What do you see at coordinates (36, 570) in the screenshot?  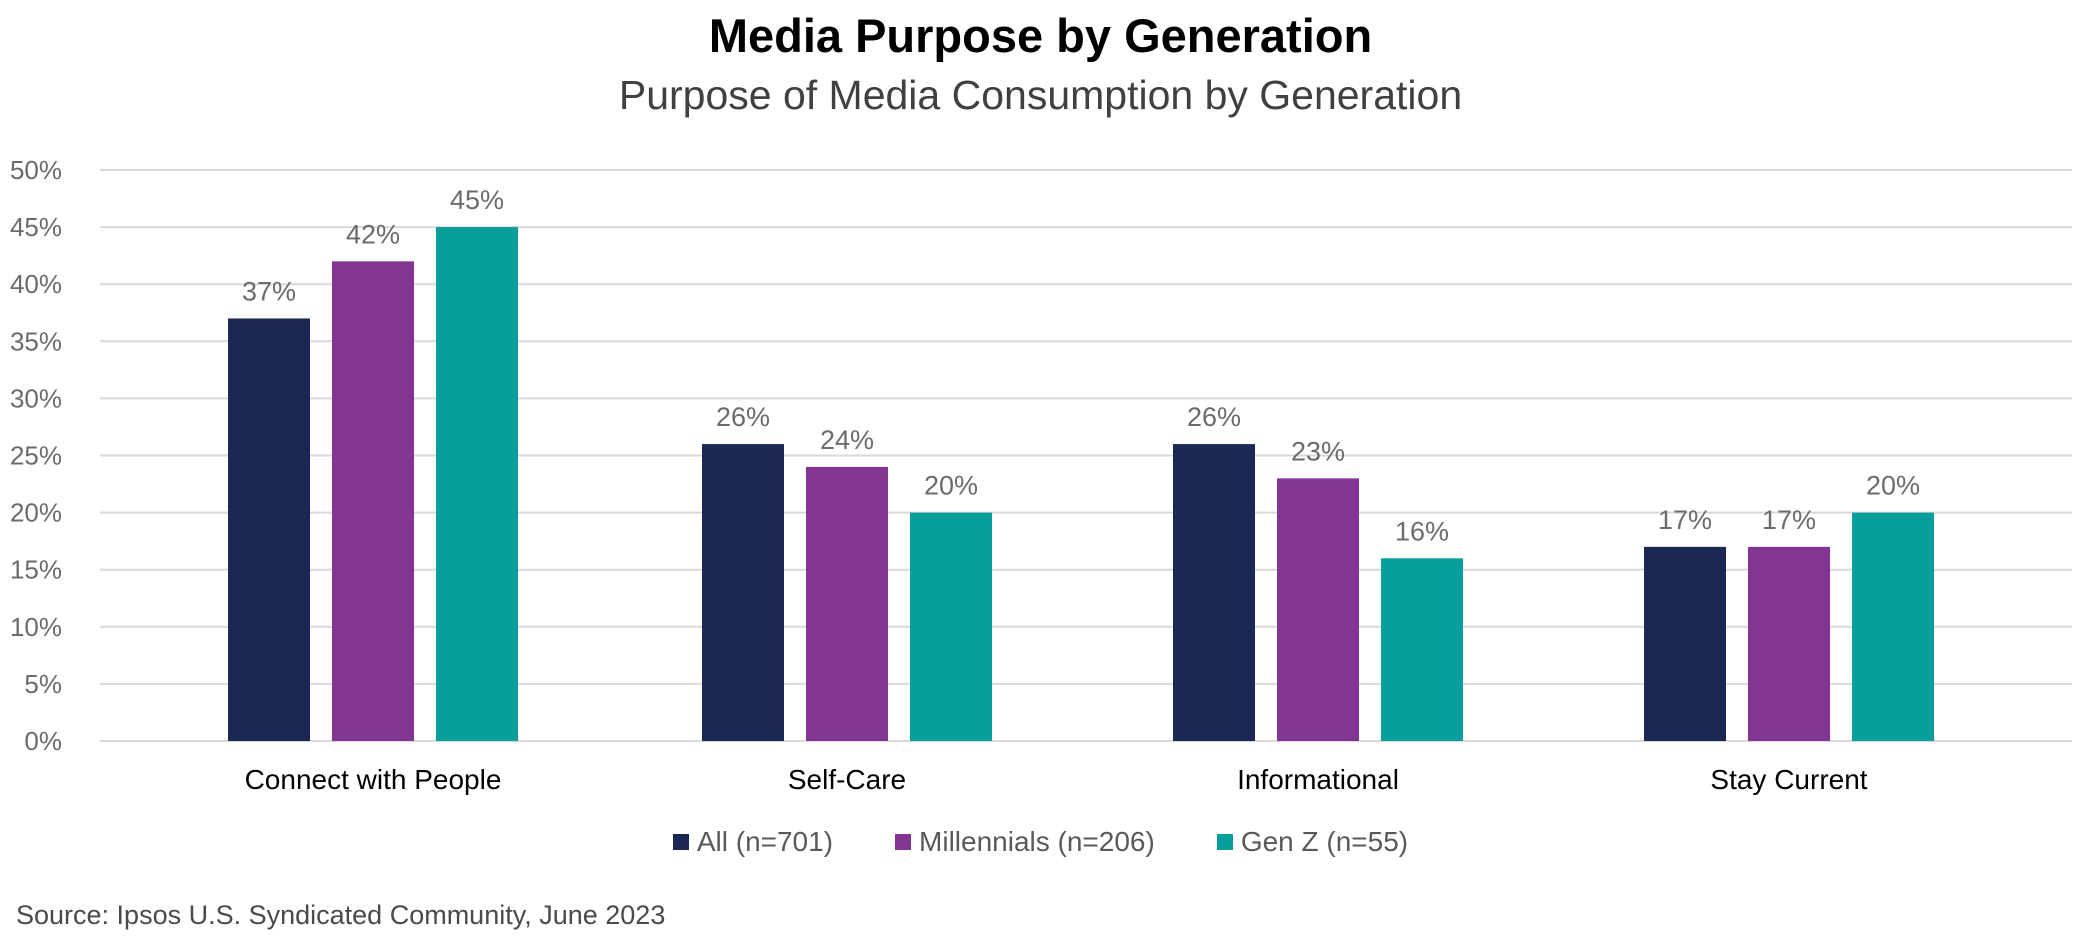 I see `y-tick-label: 15%` at bounding box center [36, 570].